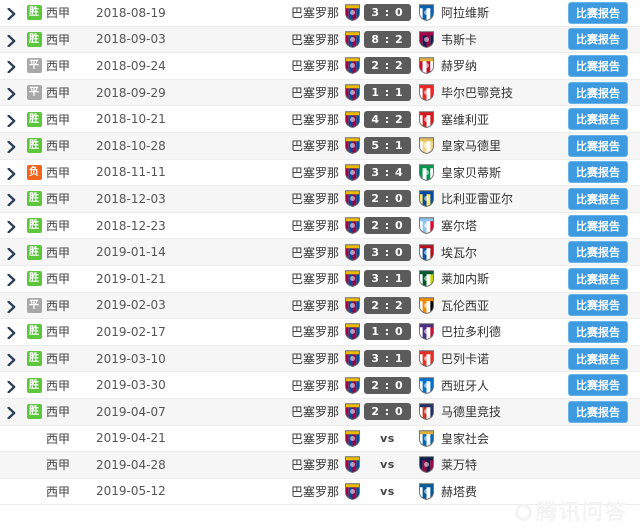  I want to click on table-row: 平西甲 2018-09-29 巴塞罗那 1 : 1 毕尔巴鄂竞技 比赛报告, so click(320, 93).